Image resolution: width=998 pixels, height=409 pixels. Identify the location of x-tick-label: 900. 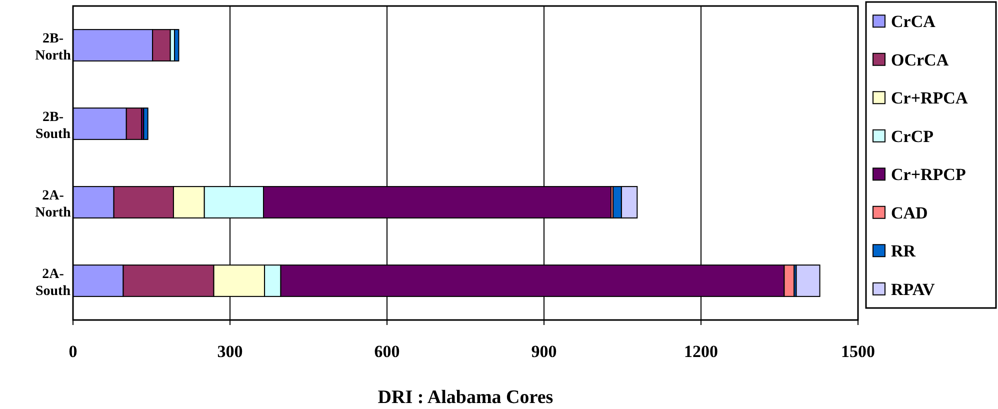
(544, 351).